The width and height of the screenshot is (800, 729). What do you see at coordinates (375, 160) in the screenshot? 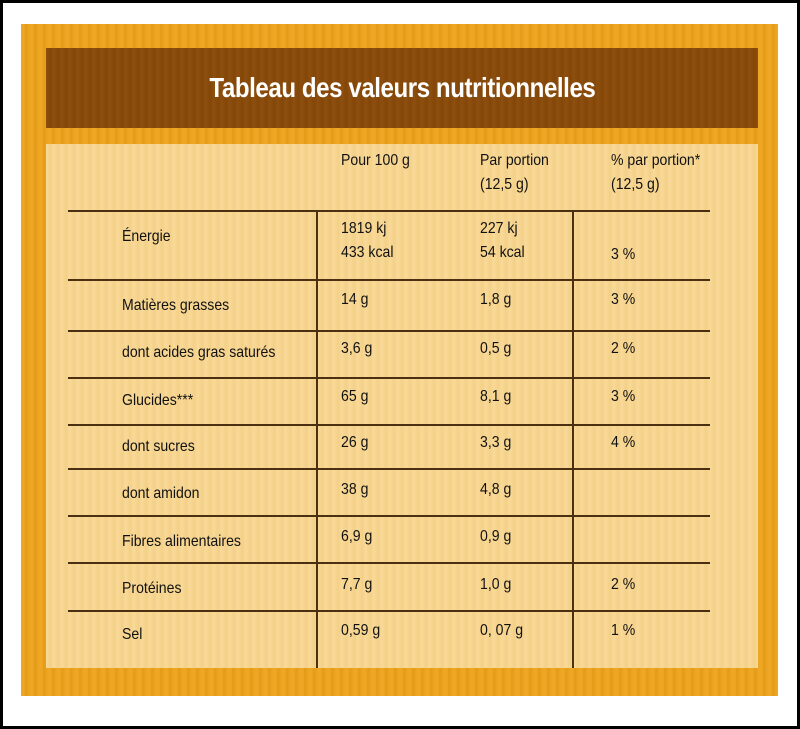
I see `header-per100: Pour 100 g` at bounding box center [375, 160].